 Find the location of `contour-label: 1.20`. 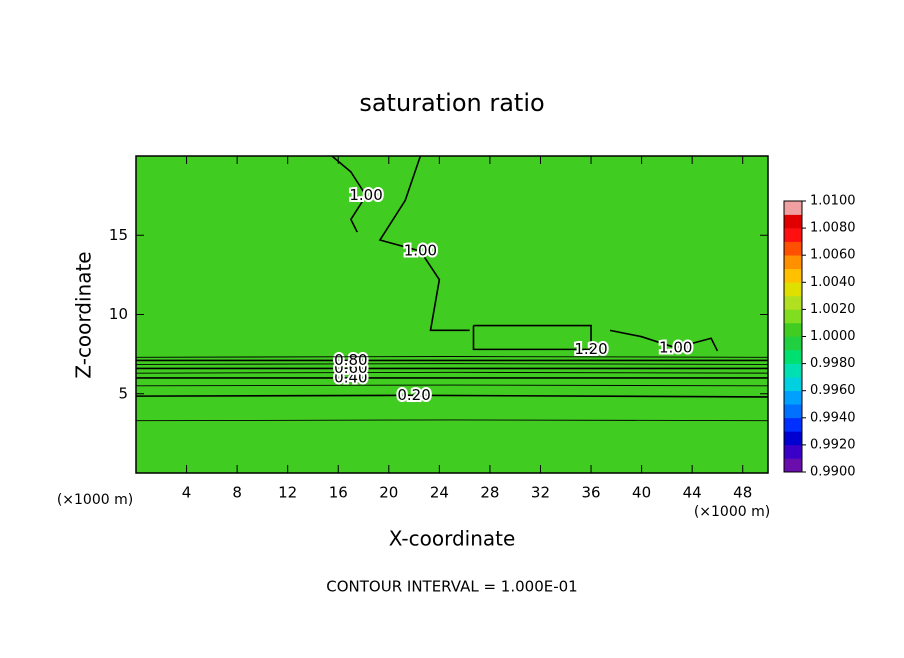

contour-label: 1.20 is located at coordinates (590, 349).